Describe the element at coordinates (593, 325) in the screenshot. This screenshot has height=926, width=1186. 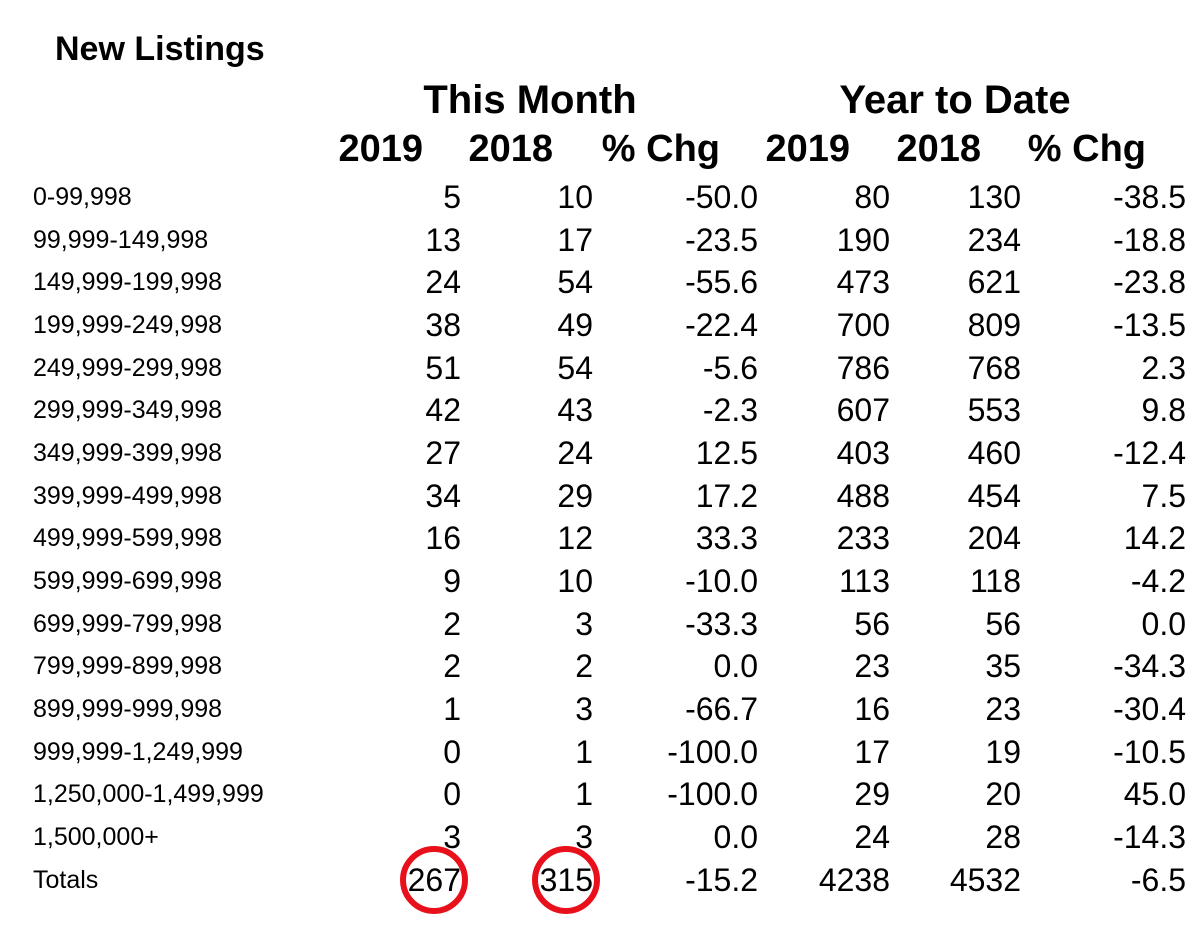
I see `table-row: 199,999-249,998 38 49 -22.4 700 809 -13.5` at that location.